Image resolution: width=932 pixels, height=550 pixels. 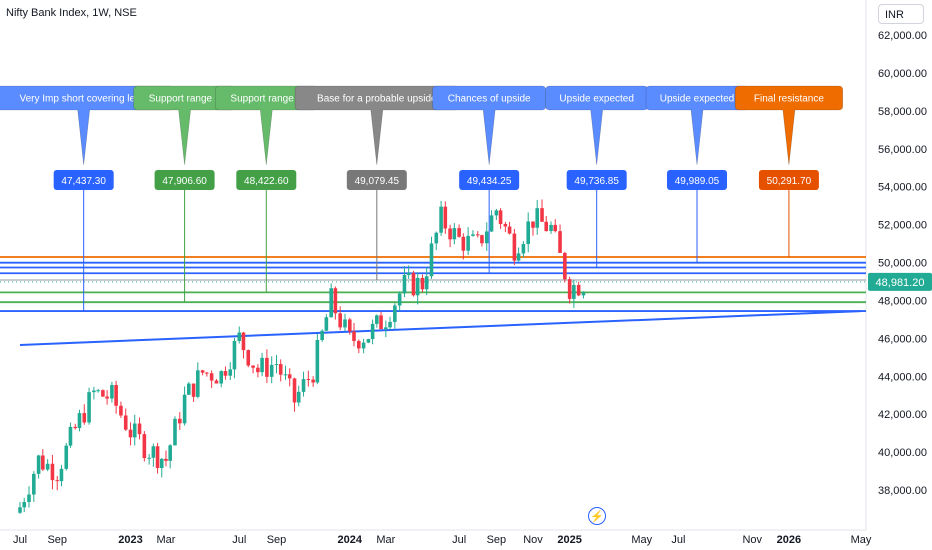 What do you see at coordinates (185, 99) in the screenshot?
I see `callout-text: Support range 2` at bounding box center [185, 99].